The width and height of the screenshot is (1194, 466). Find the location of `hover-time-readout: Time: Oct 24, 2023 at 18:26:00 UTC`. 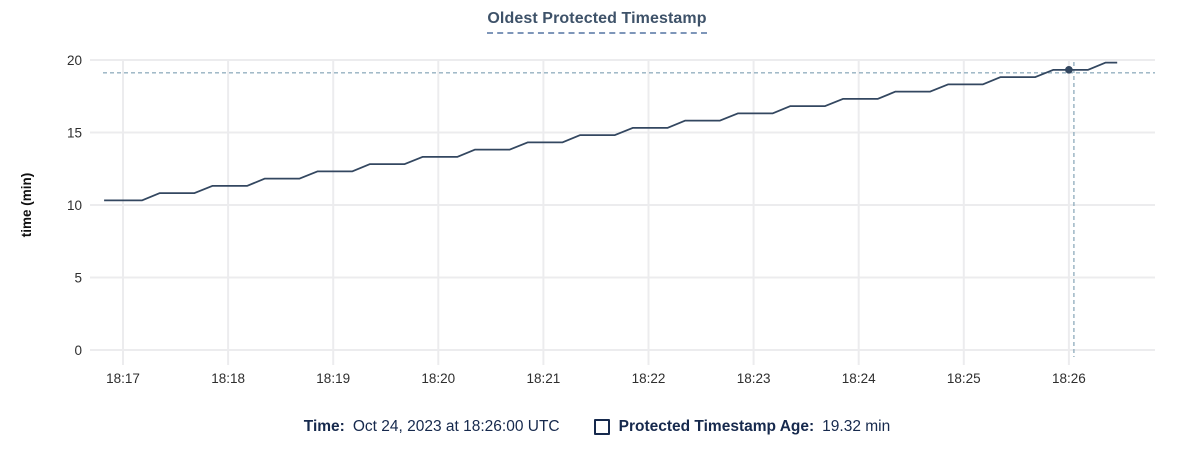

hover-time-readout: Time: Oct 24, 2023 at 18:26:00 UTC is located at coordinates (432, 427).